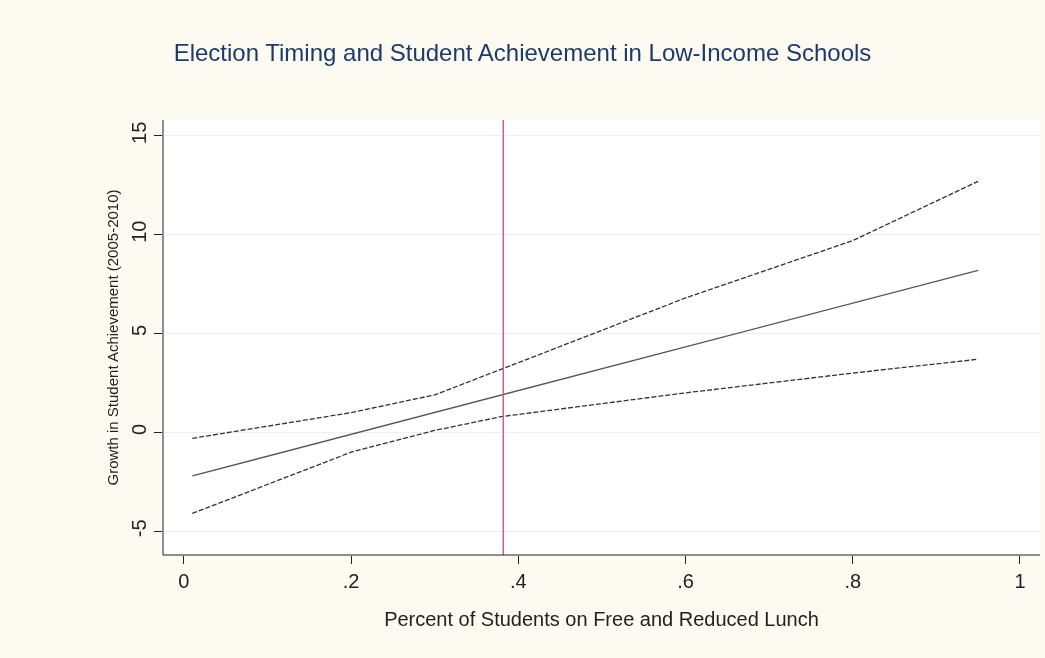 The width and height of the screenshot is (1045, 658). I want to click on x-tick-label: 1, so click(1020, 581).